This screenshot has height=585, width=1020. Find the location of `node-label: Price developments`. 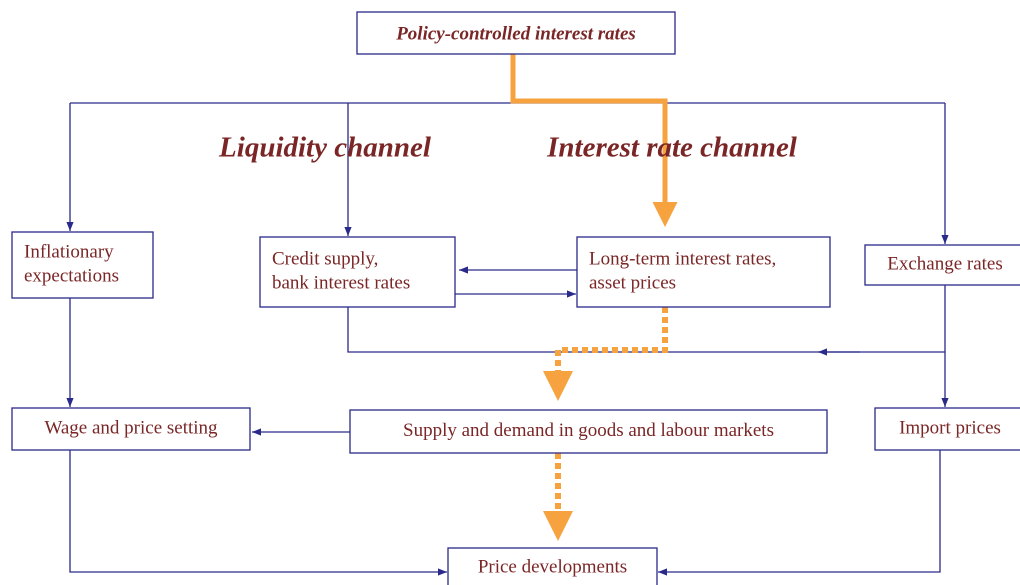

node-label: Price developments is located at coordinates (552, 566).